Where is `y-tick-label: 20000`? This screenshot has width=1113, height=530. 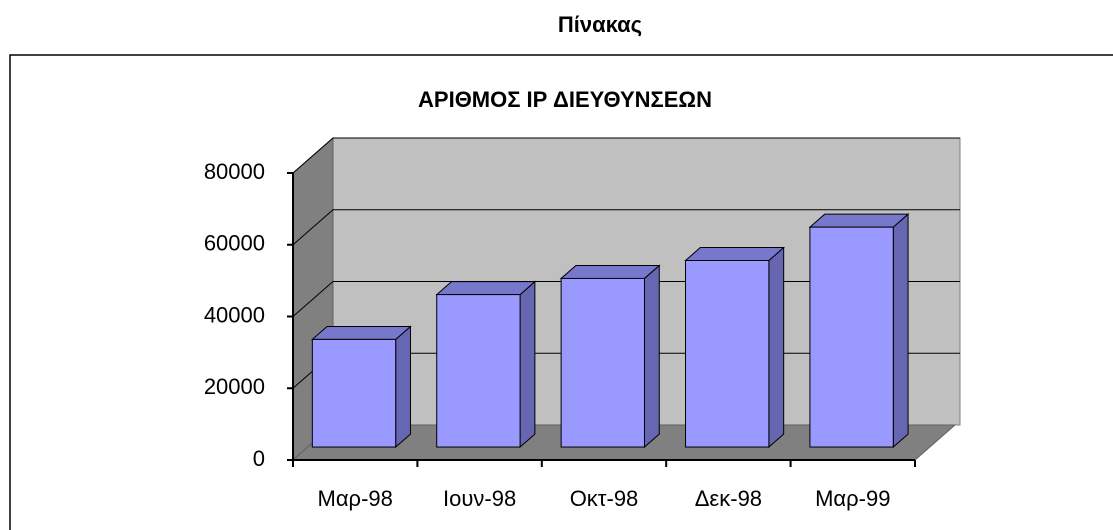 y-tick-label: 20000 is located at coordinates (234, 386).